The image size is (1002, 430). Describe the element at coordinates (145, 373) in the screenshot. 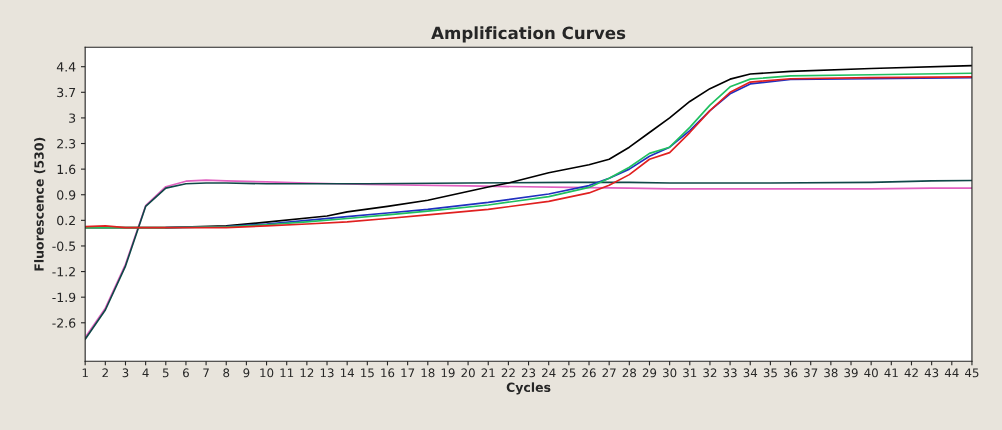

I see `x-tick-label: 4` at that location.